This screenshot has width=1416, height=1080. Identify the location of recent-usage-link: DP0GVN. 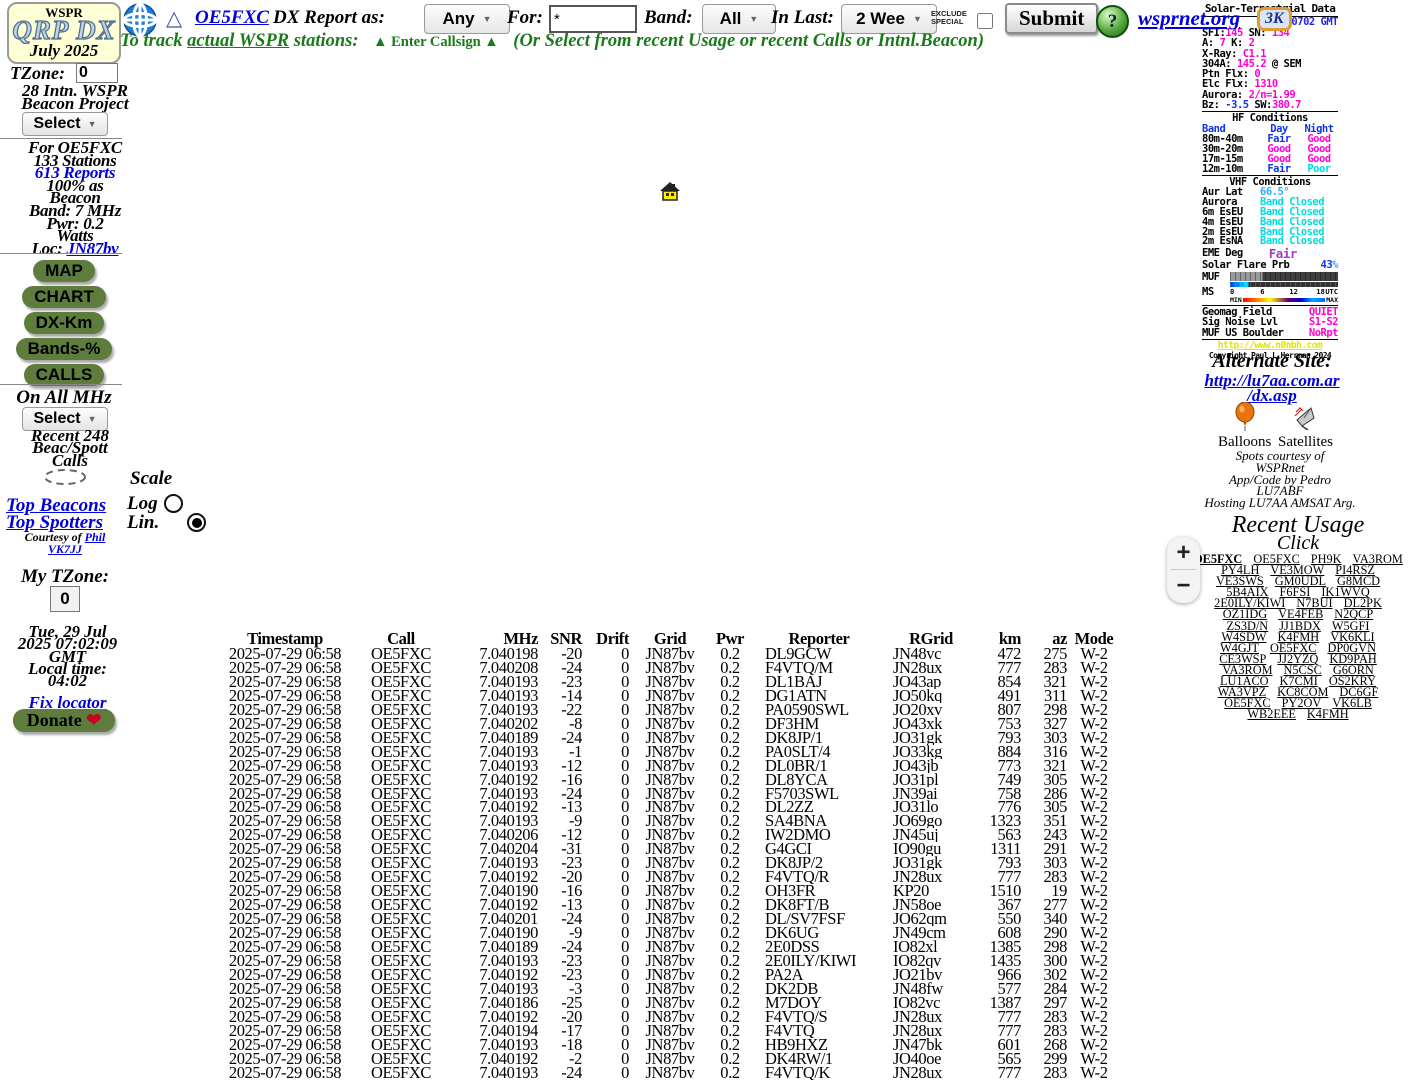
(1351, 647).